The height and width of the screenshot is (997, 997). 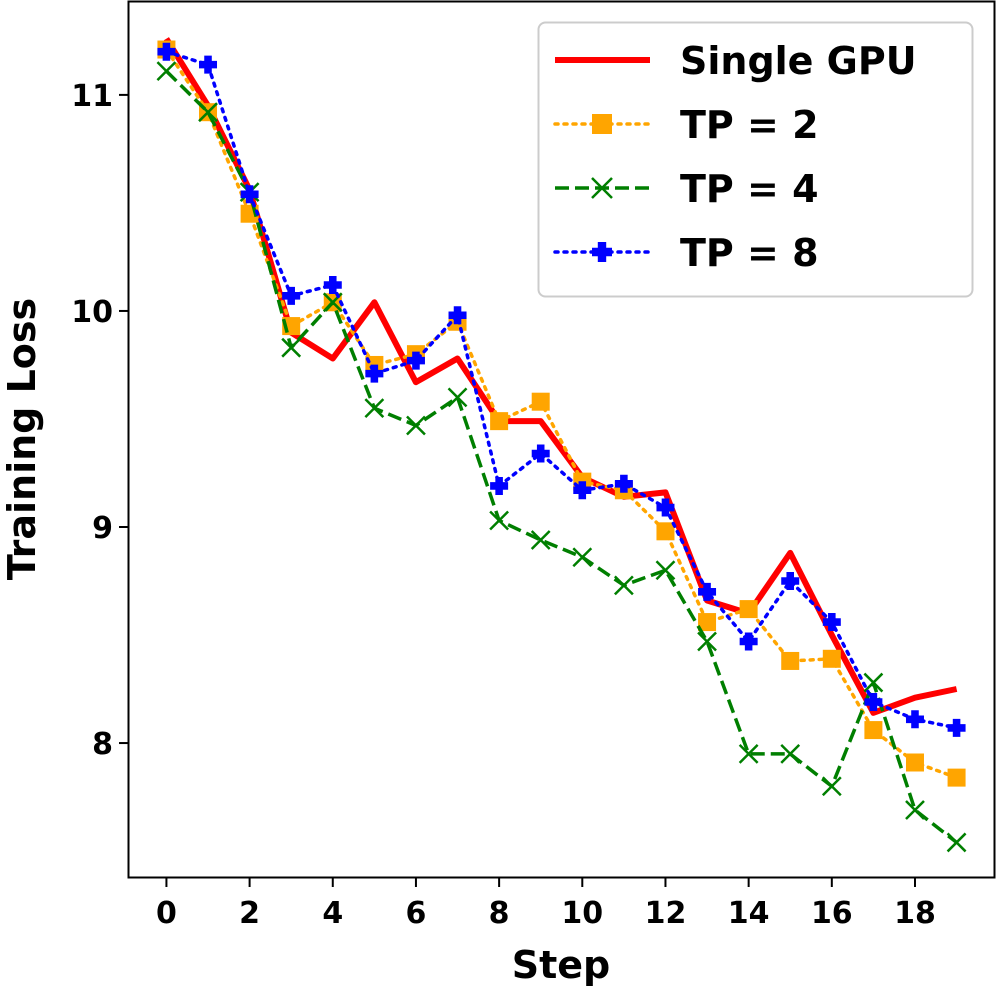 I want to click on legend-item: TP = 8, so click(x=686, y=253).